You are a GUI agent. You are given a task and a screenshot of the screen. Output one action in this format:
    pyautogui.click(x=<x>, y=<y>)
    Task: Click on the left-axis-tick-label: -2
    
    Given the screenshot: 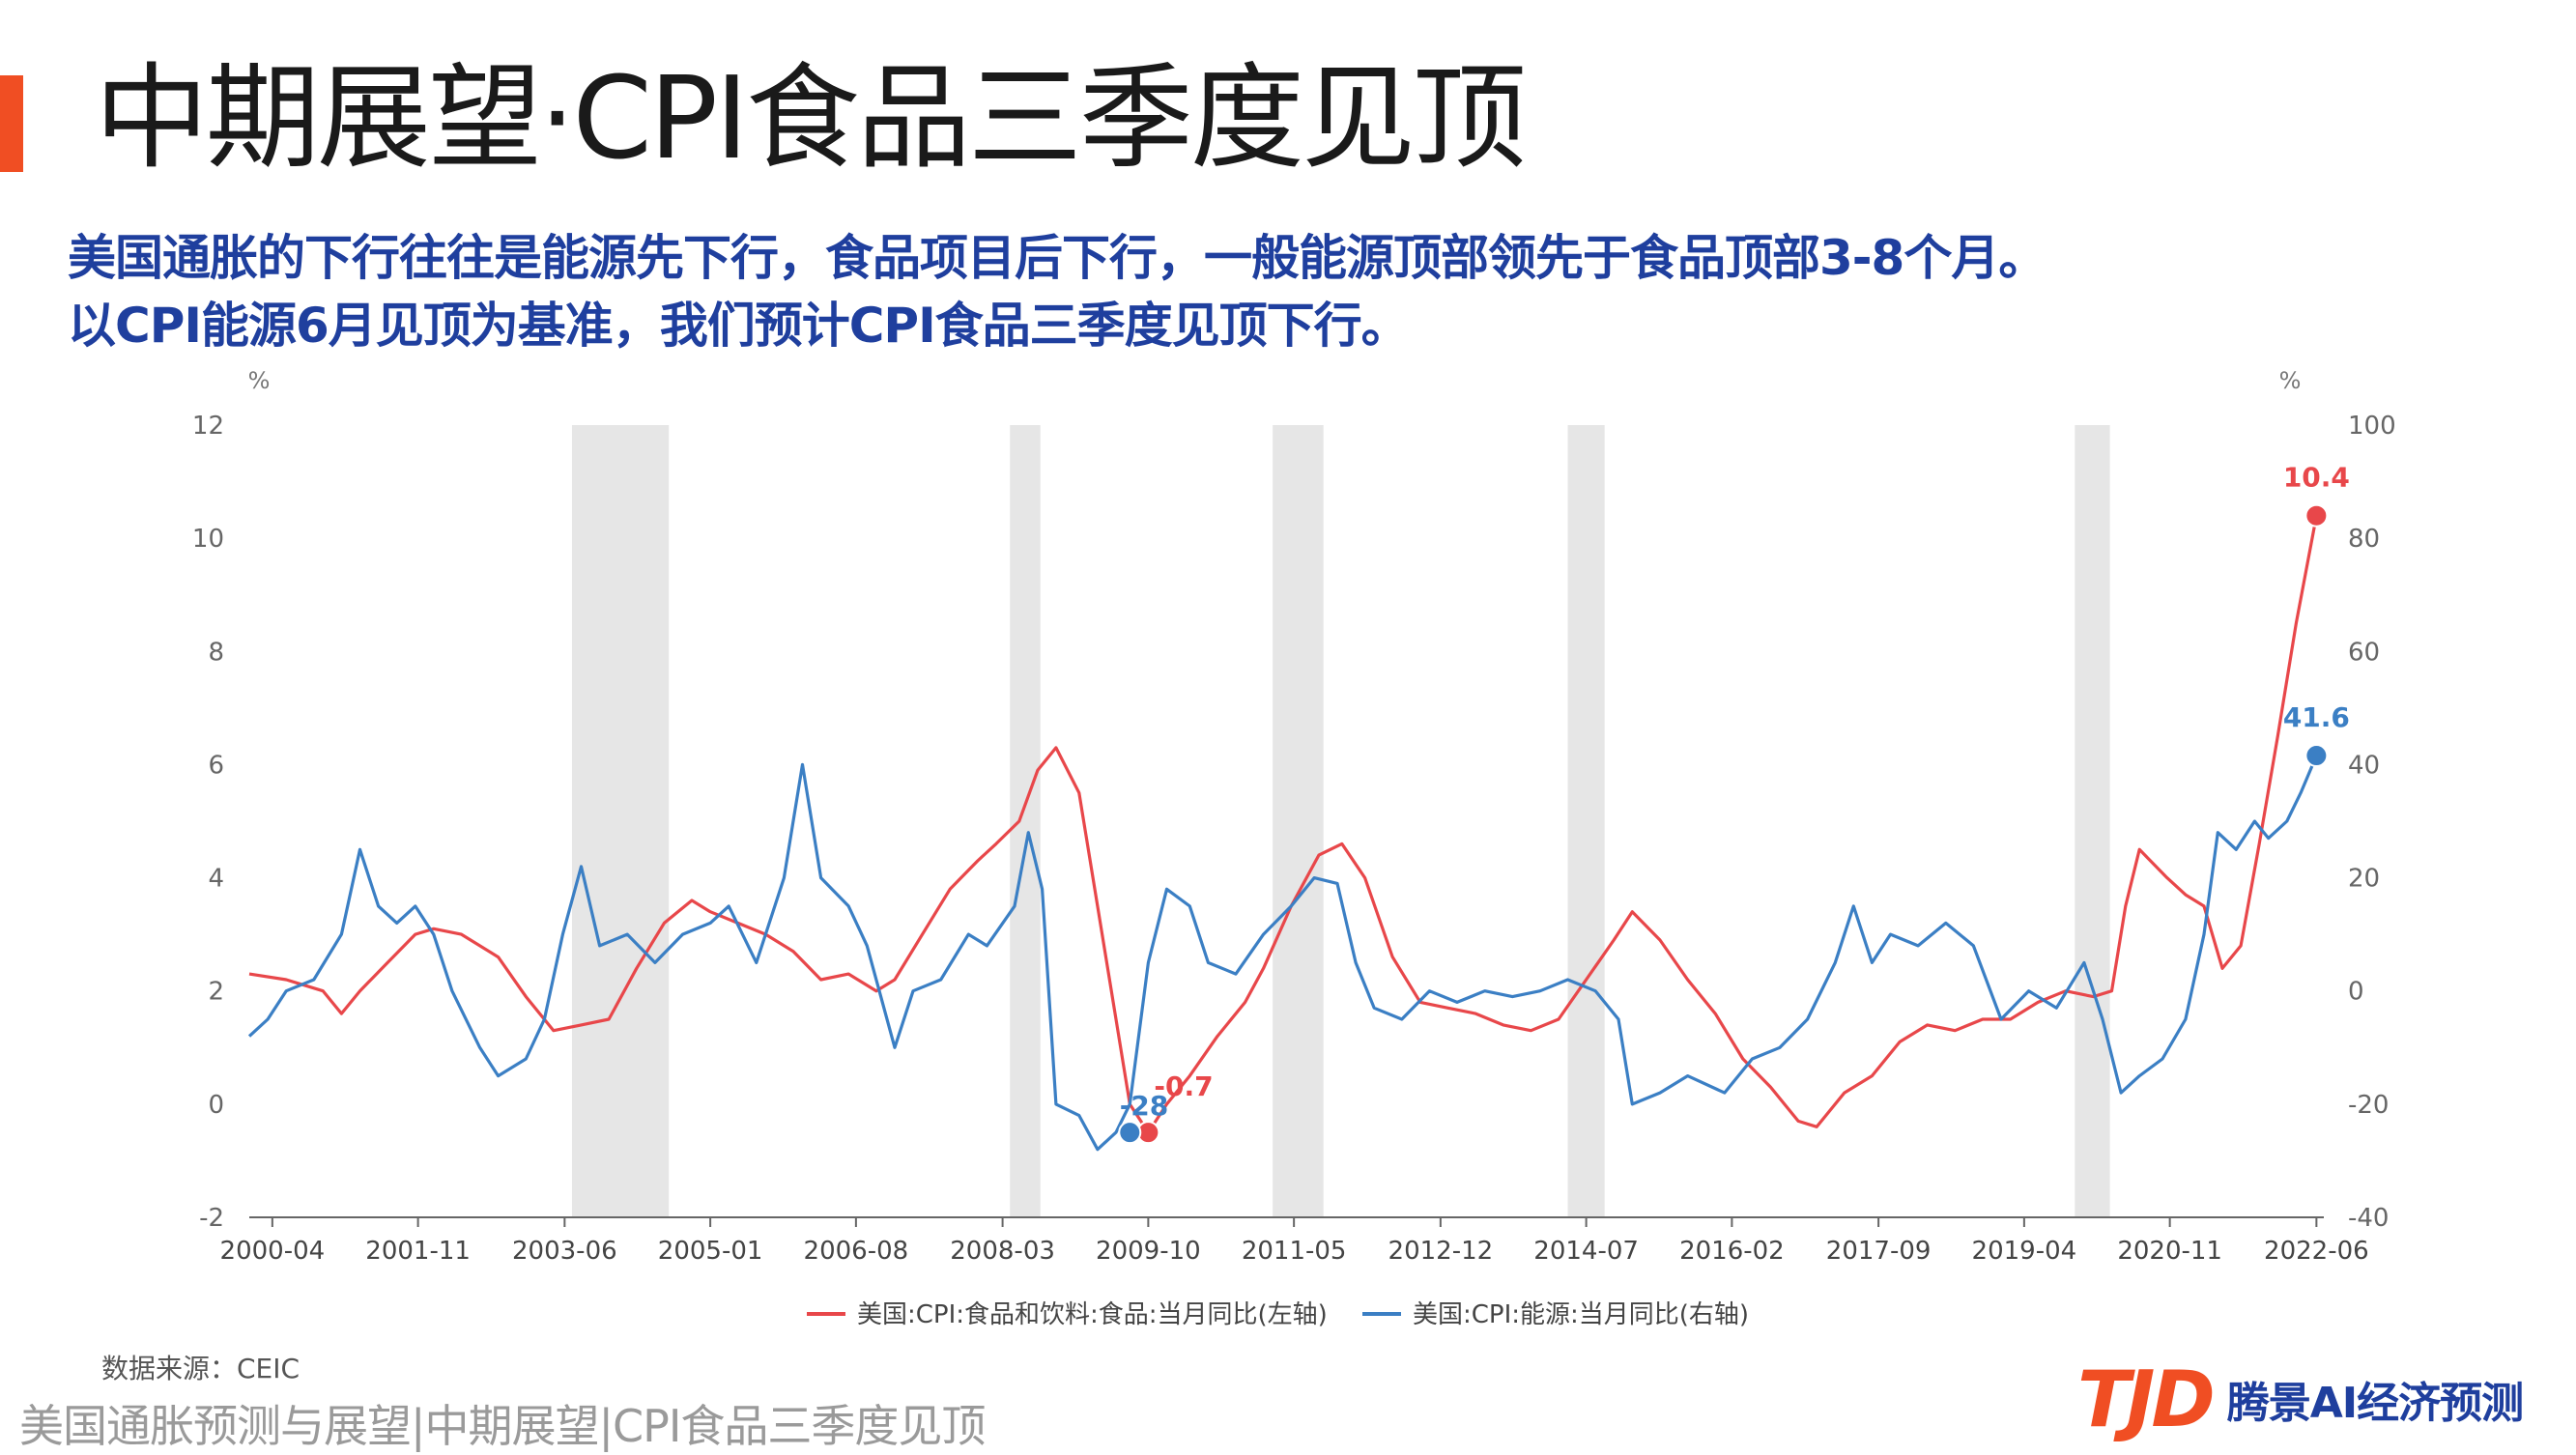 What is the action you would take?
    pyautogui.click(x=212, y=1219)
    